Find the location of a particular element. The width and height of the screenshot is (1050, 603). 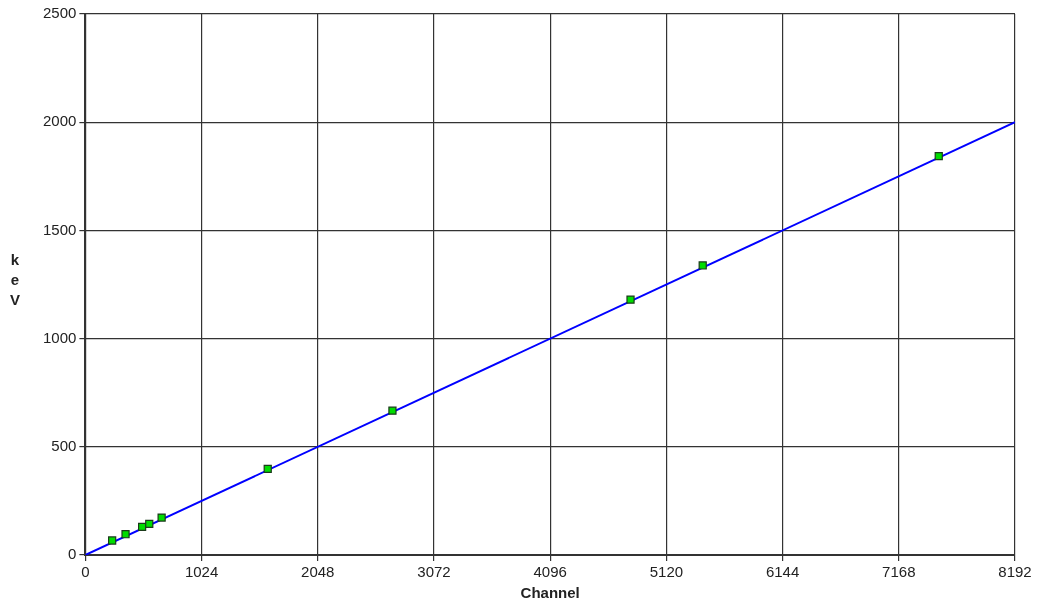

x-tick-label: 5120 is located at coordinates (666, 572).